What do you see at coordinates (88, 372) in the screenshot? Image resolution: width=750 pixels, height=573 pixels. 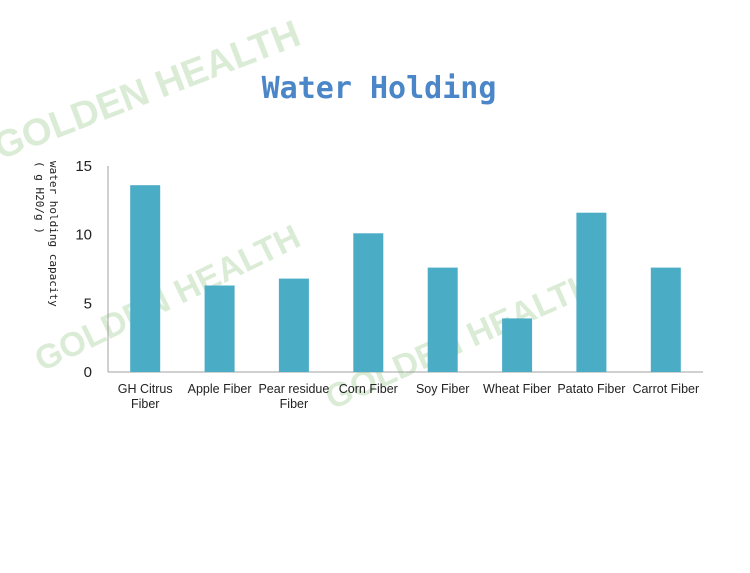 I see `y-tick-label: 0` at bounding box center [88, 372].